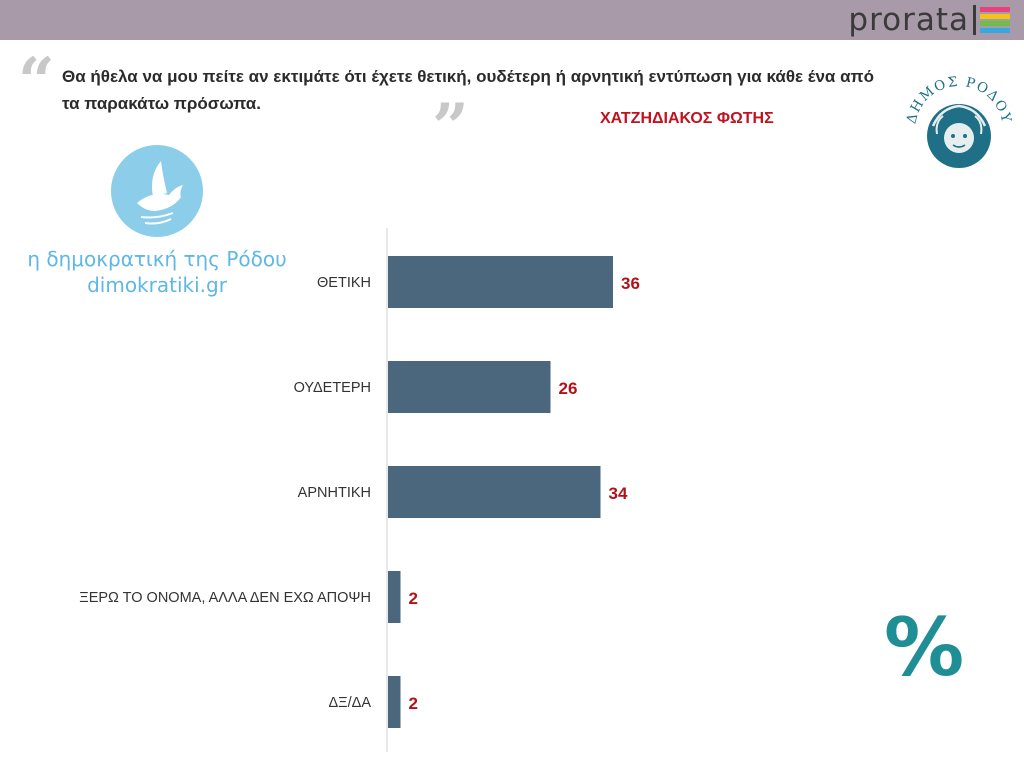  Describe the element at coordinates (924, 647) in the screenshot. I see `percent-symbol: %` at that location.